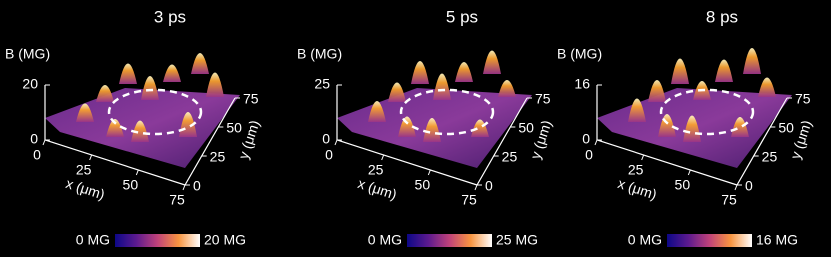 The width and height of the screenshot is (831, 257). What do you see at coordinates (517, 240) in the screenshot?
I see `colorbar-max-label: 25 MG` at bounding box center [517, 240].